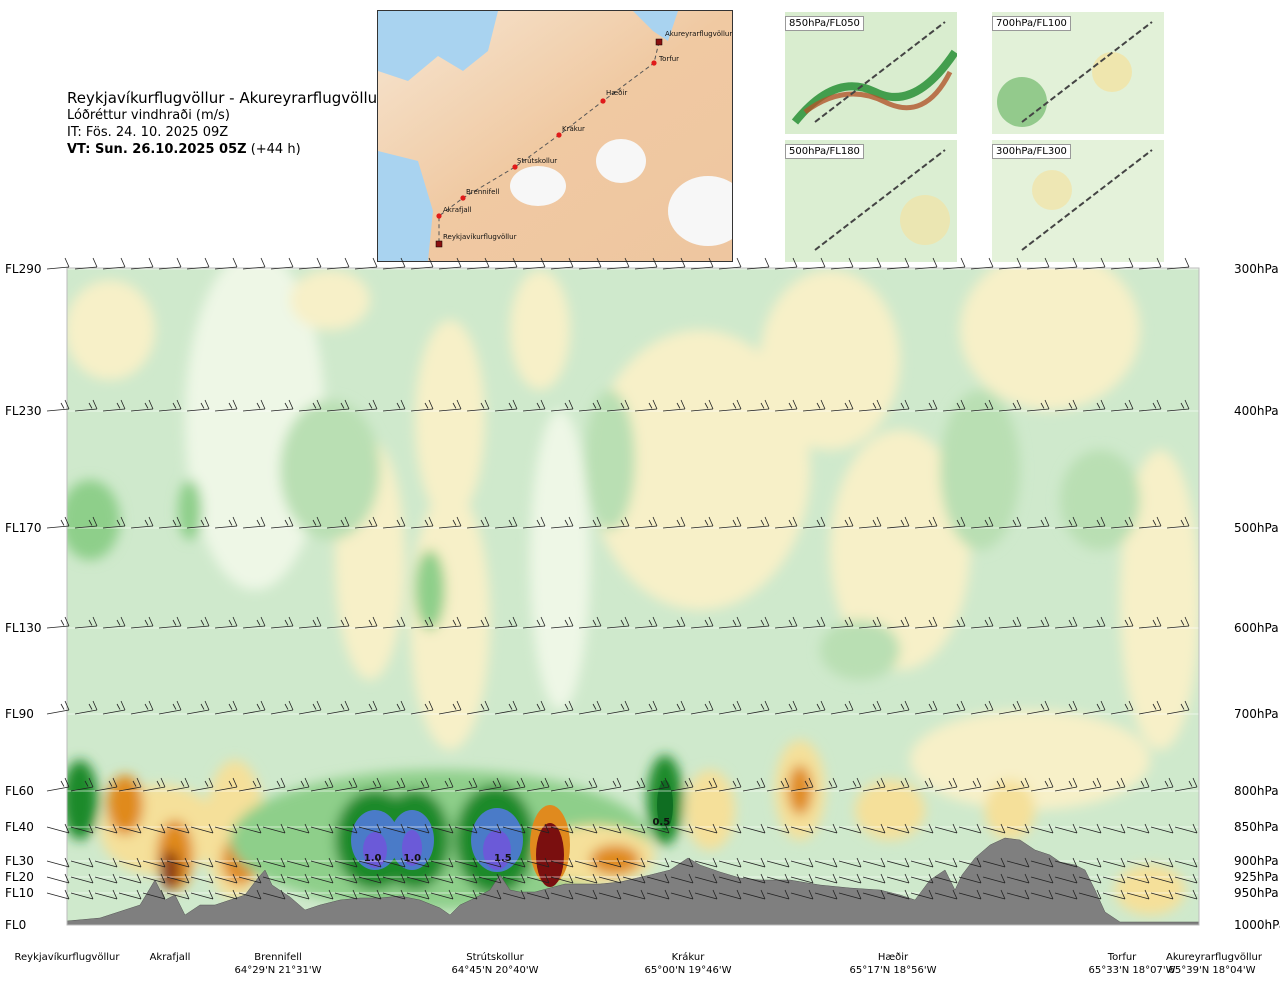 Image resolution: width=1280 pixels, height=981 pixels. What do you see at coordinates (170, 957) in the screenshot?
I see `station-name: Akrafjall` at bounding box center [170, 957].